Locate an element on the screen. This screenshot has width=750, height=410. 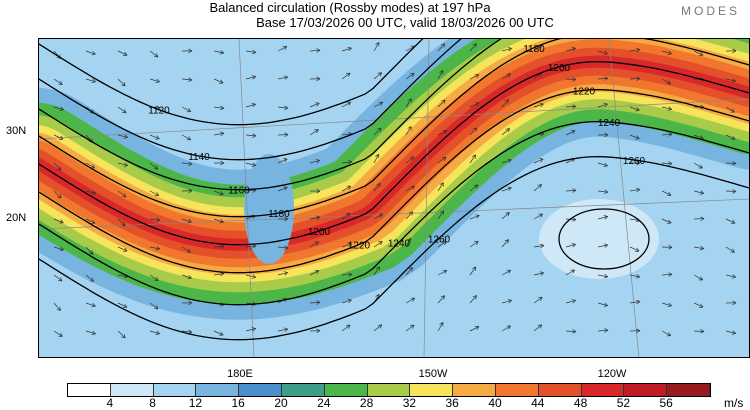
lon-label-120w: 120W is located at coordinates (612, 374).